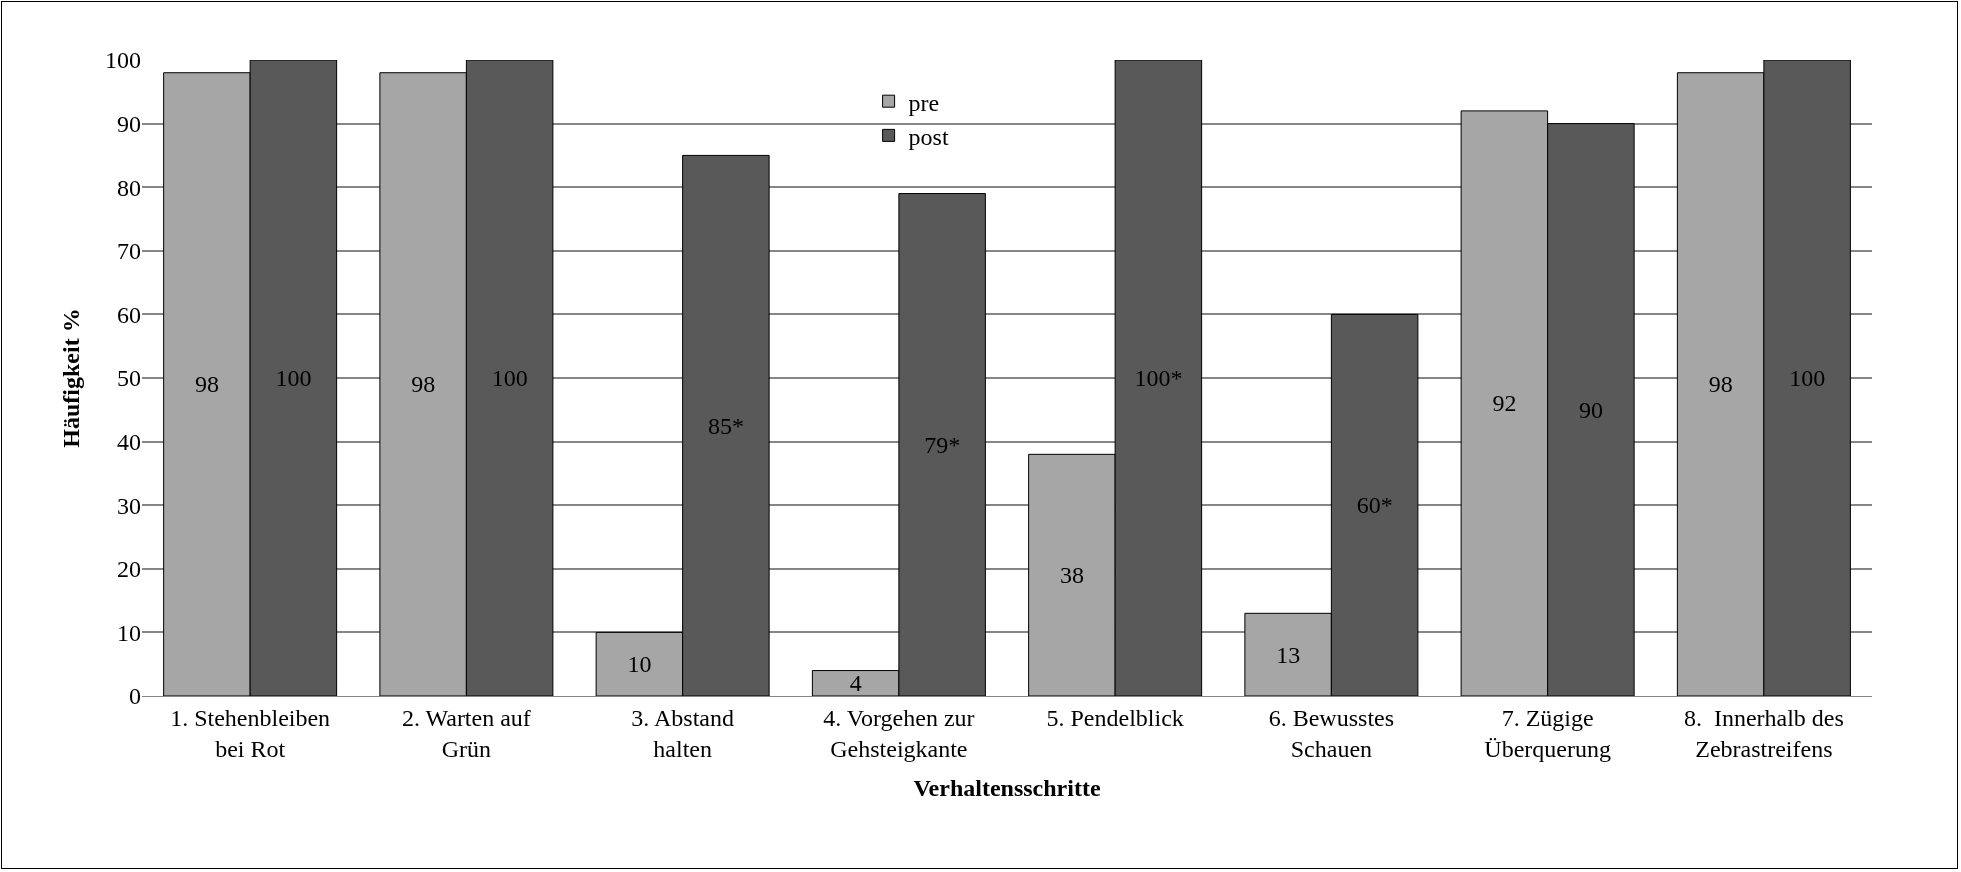  What do you see at coordinates (1590, 409) in the screenshot?
I see `data-label: 90` at bounding box center [1590, 409].